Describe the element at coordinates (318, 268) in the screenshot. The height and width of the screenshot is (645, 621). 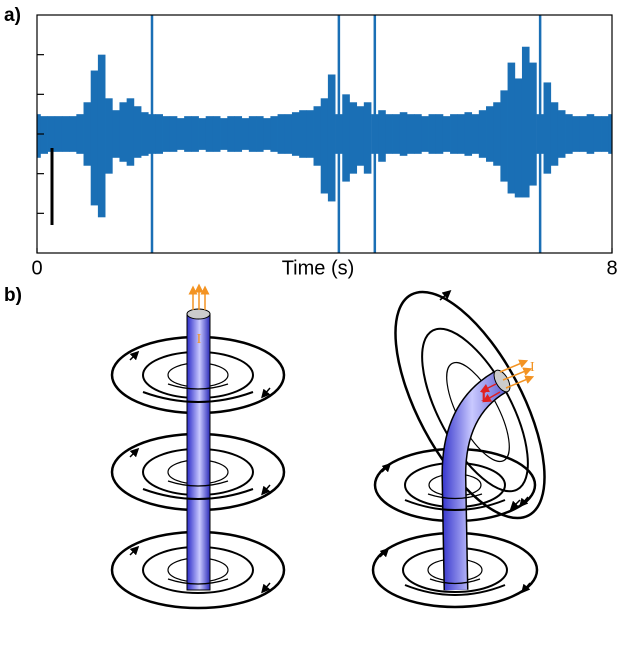
I see `x-axis-label: Time (s)` at that location.